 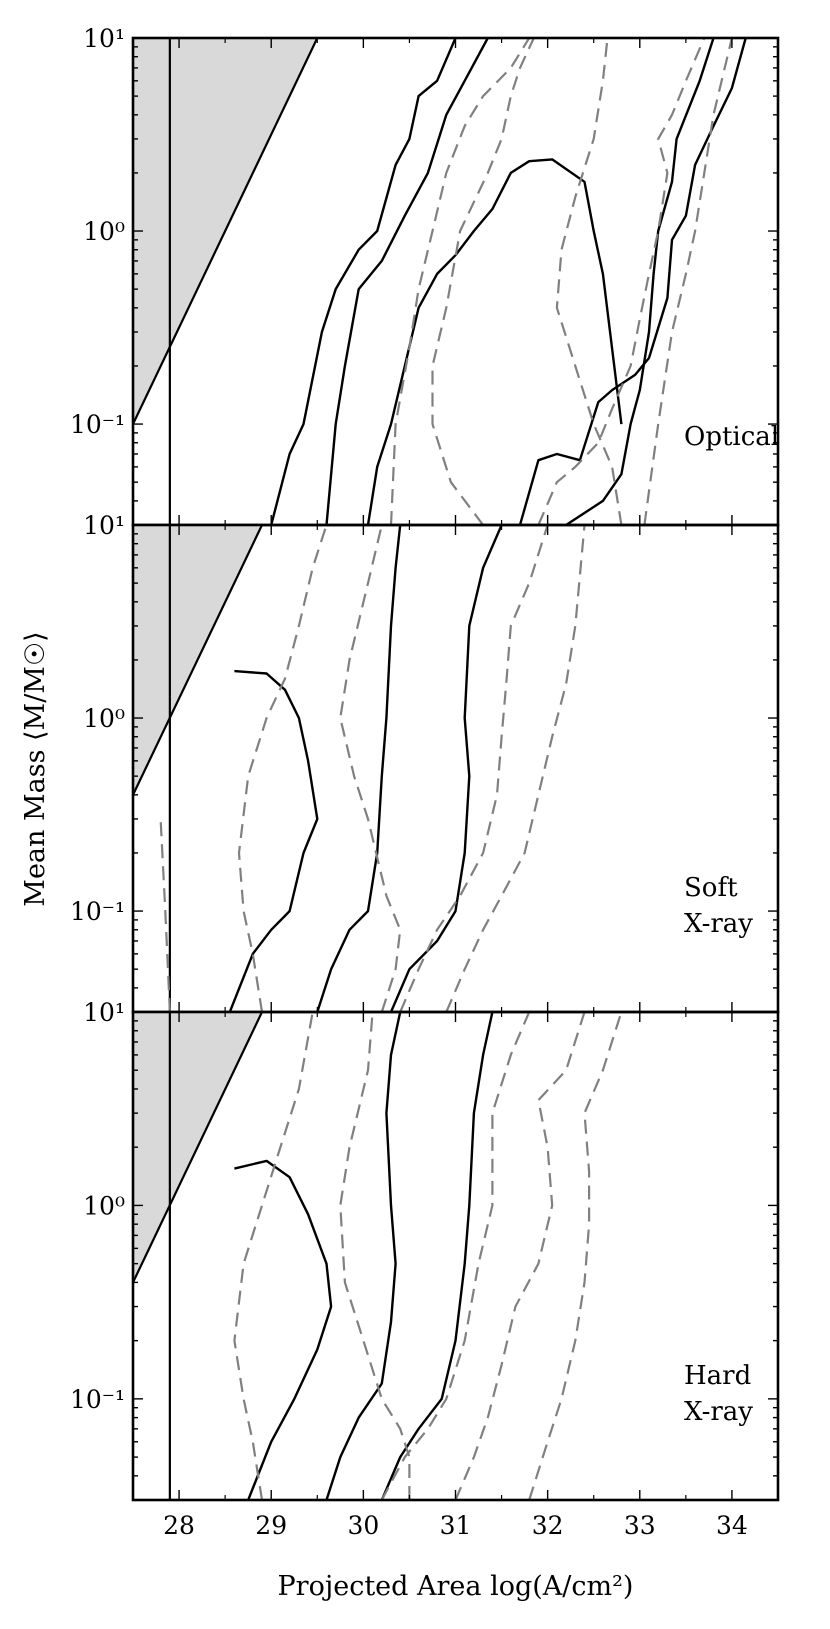 I want to click on x-tick-label: 28, so click(x=179, y=1525).